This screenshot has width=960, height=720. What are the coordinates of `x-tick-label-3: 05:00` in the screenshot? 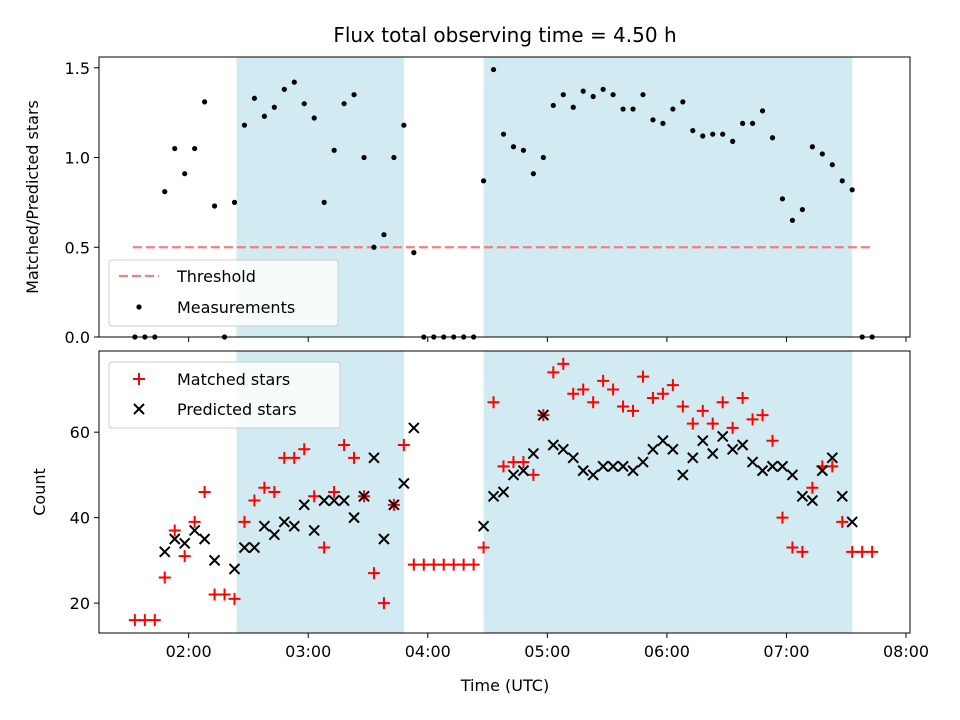 It's located at (547, 651).